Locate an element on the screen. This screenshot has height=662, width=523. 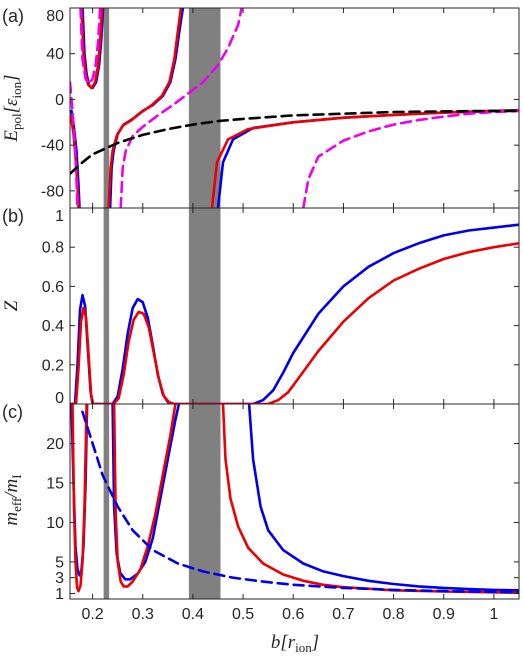
panel-b-label: (b) is located at coordinates (13, 216).